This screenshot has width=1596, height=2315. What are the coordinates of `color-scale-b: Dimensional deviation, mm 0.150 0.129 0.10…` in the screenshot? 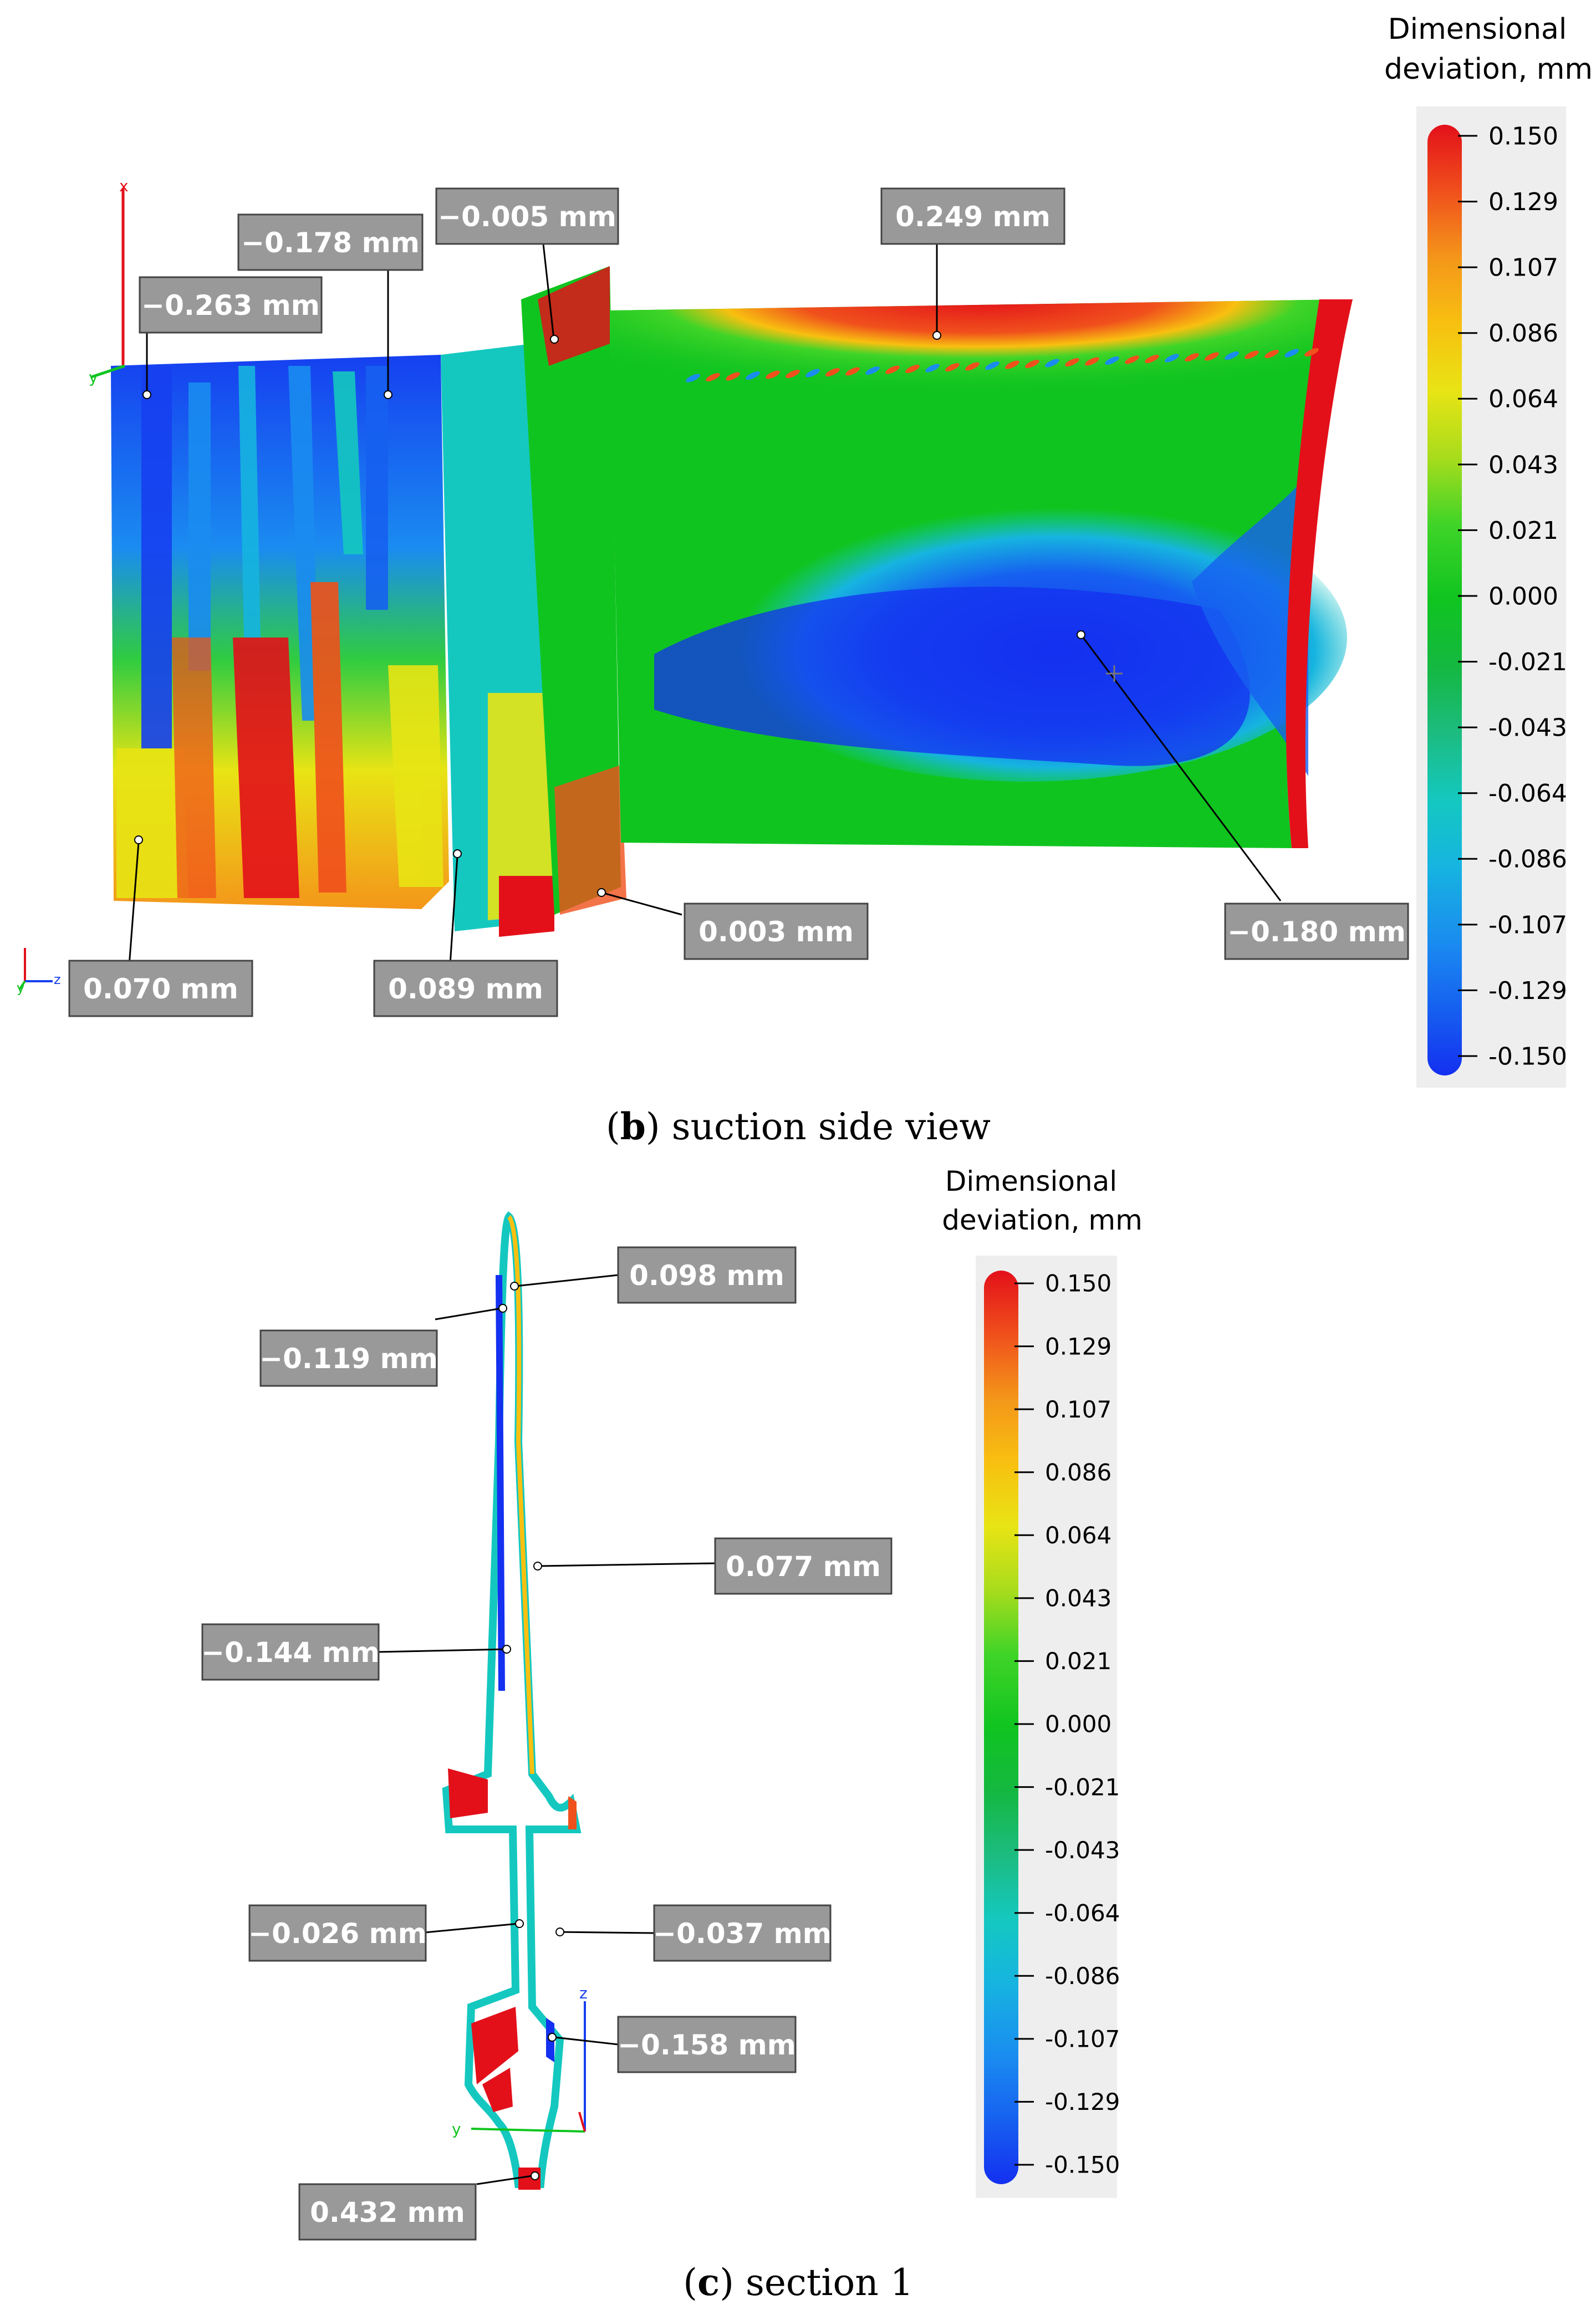 It's located at (1488, 550).